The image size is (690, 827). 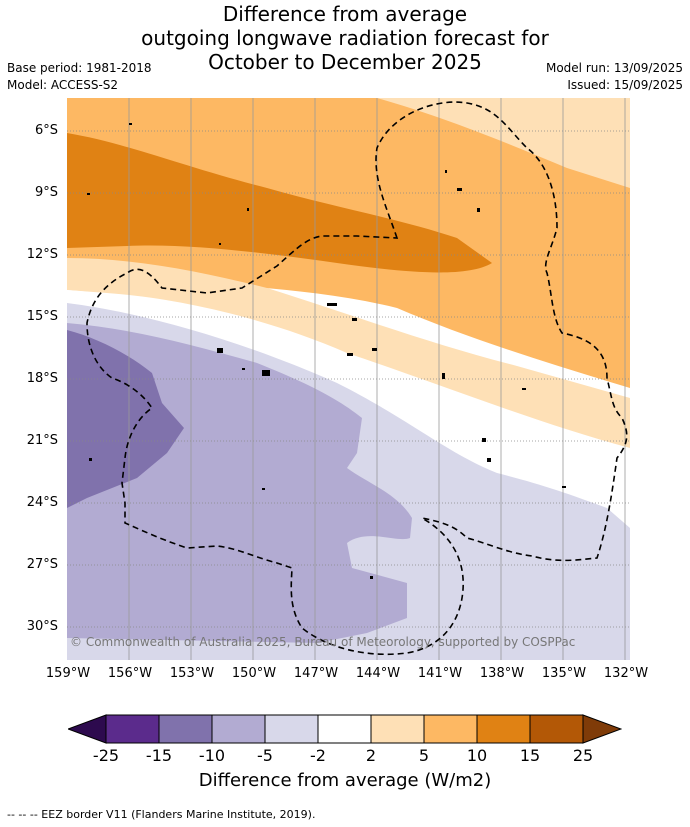 I want to click on lon-label-144w: 144°W, so click(x=378, y=673).